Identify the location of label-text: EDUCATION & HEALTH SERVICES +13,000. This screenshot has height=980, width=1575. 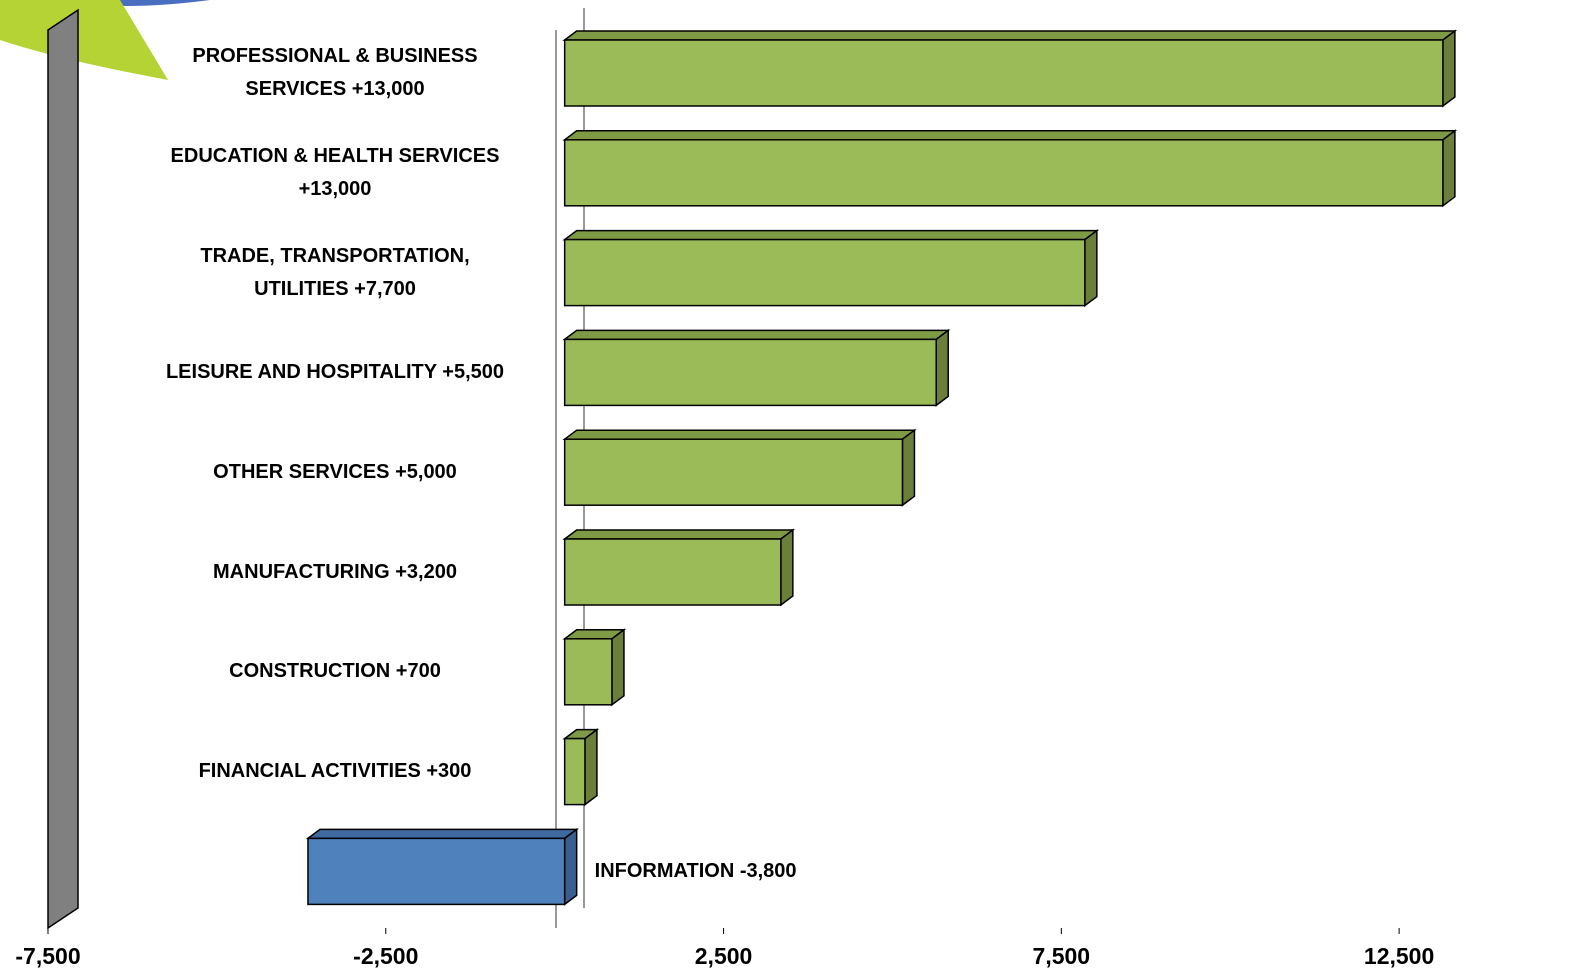
(335, 173).